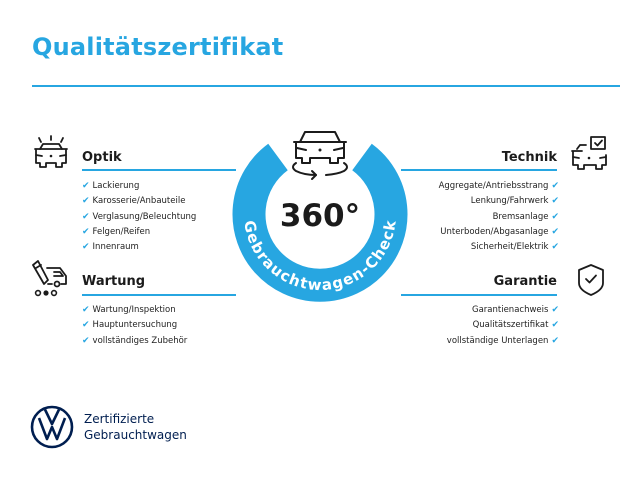 This screenshot has height=480, width=640. What do you see at coordinates (479, 295) in the screenshot?
I see `section-divider-garantie` at bounding box center [479, 295].